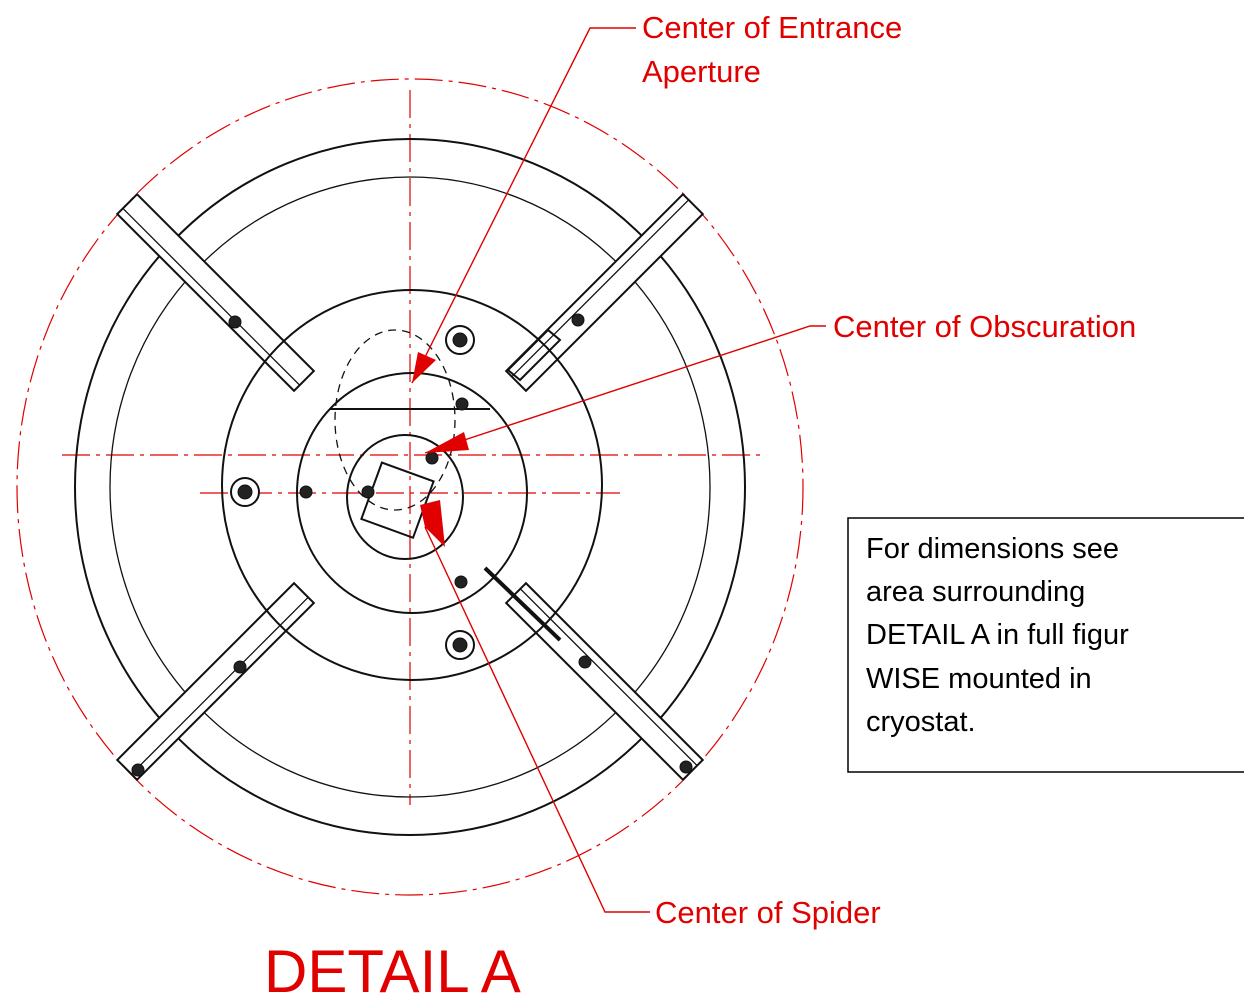  What do you see at coordinates (523, 205) in the screenshot?
I see `entrance-leader` at bounding box center [523, 205].